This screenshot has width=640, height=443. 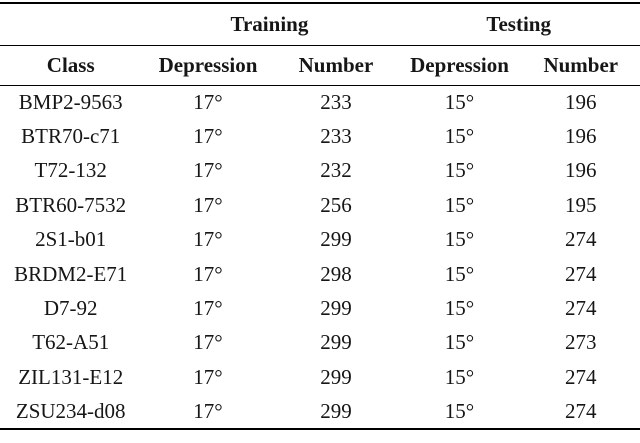 I want to click on table-row: T72-132 17° 232 15° 196, so click(x=320, y=171).